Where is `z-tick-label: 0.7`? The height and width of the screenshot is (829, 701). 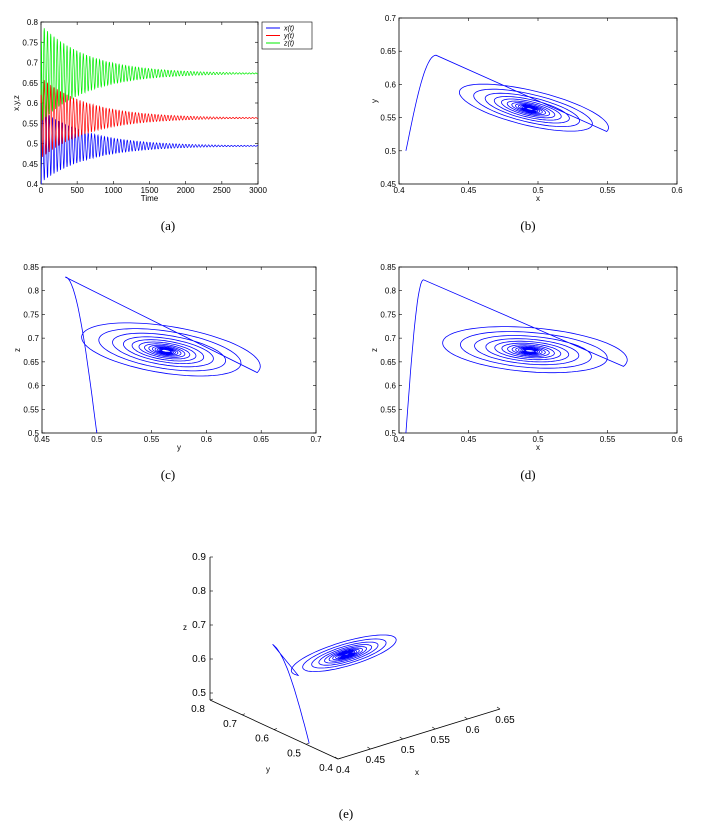 z-tick-label: 0.7 is located at coordinates (199, 625).